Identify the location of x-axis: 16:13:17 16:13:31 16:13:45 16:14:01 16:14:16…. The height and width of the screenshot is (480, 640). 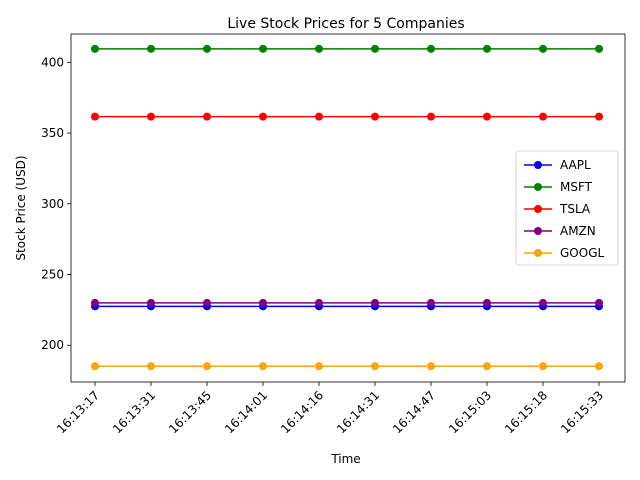
(330, 409).